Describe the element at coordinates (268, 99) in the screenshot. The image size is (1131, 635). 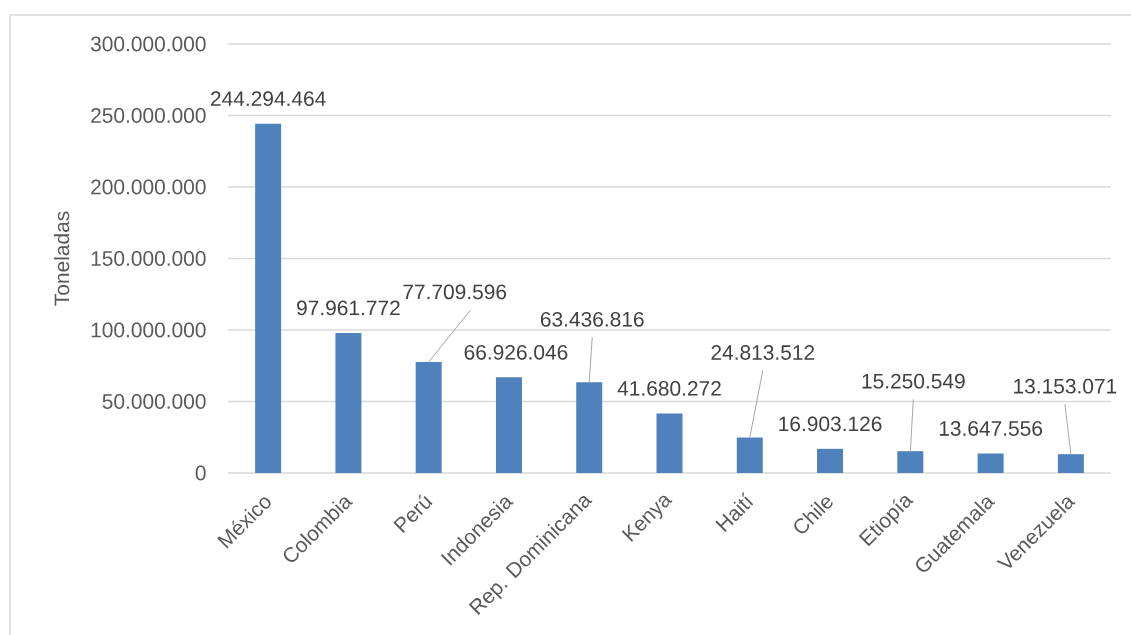
I see `data-label: 244.294.464` at that location.